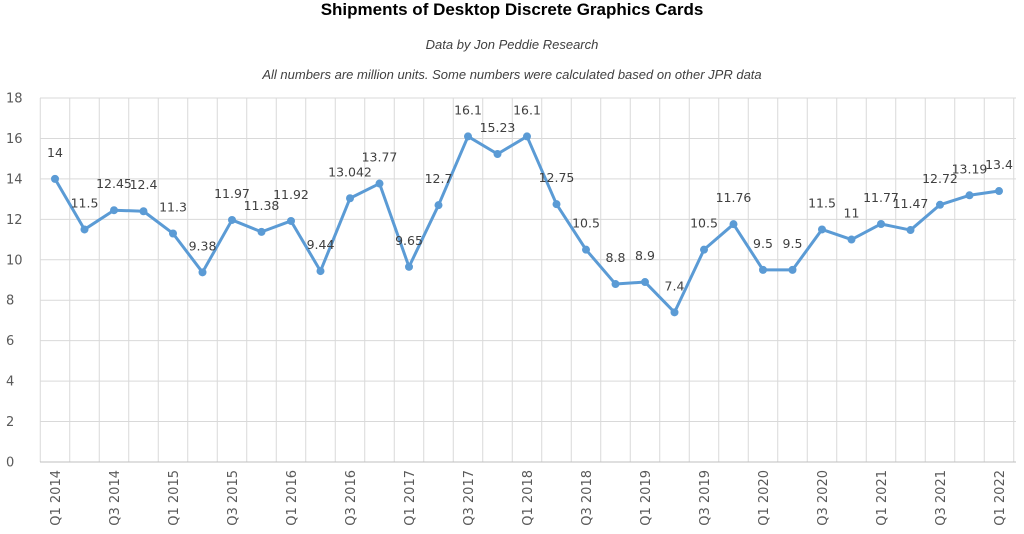 The image size is (1024, 534). I want to click on data-label: 12.72, so click(940, 178).